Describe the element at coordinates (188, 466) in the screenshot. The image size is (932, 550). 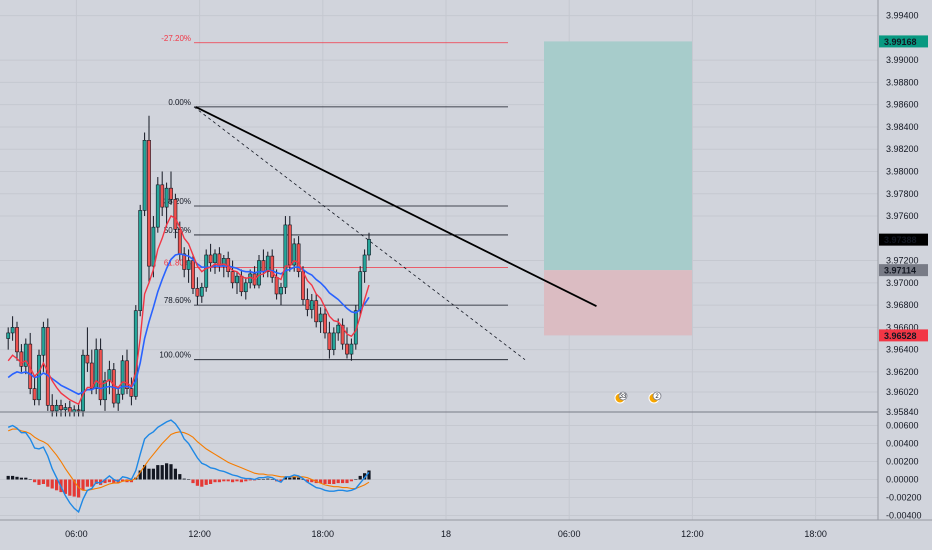
I see `macd-line` at that location.